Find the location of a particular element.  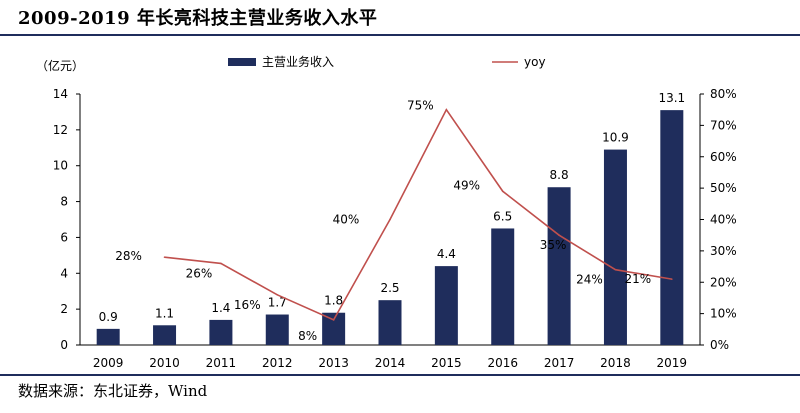

x-tick-label: 2019 is located at coordinates (672, 363).